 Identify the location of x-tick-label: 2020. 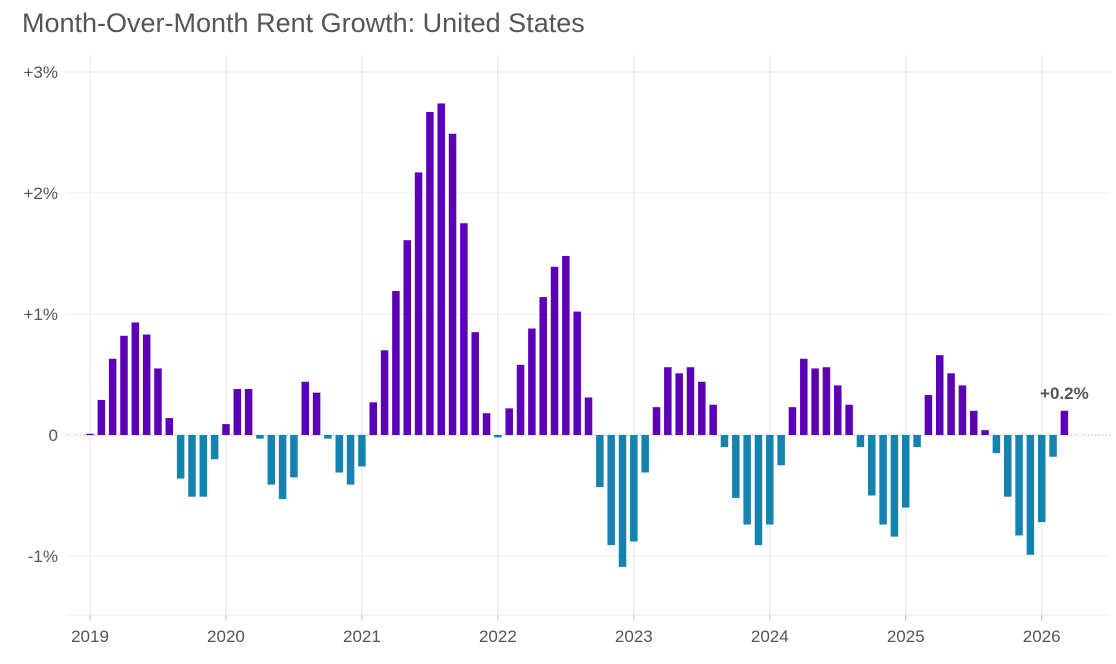
(226, 636).